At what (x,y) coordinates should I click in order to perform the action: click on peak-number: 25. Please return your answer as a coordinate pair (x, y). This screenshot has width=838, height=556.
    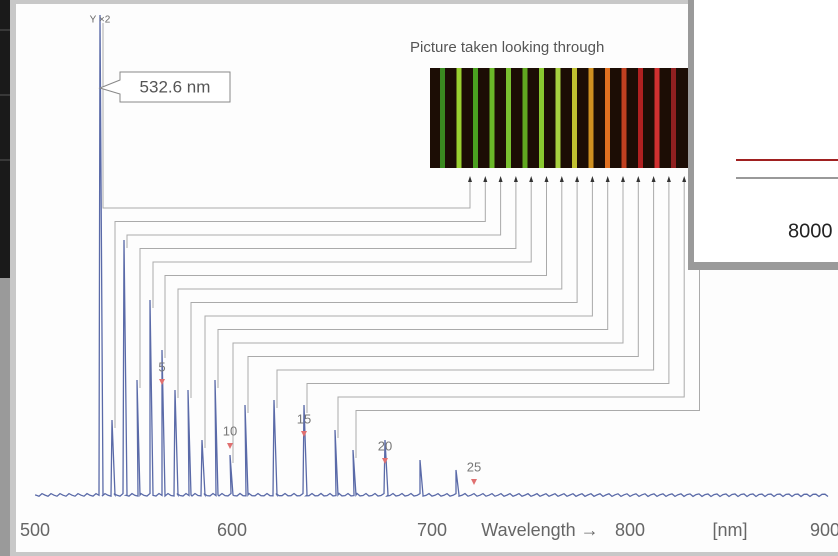
    Looking at the image, I should click on (474, 466).